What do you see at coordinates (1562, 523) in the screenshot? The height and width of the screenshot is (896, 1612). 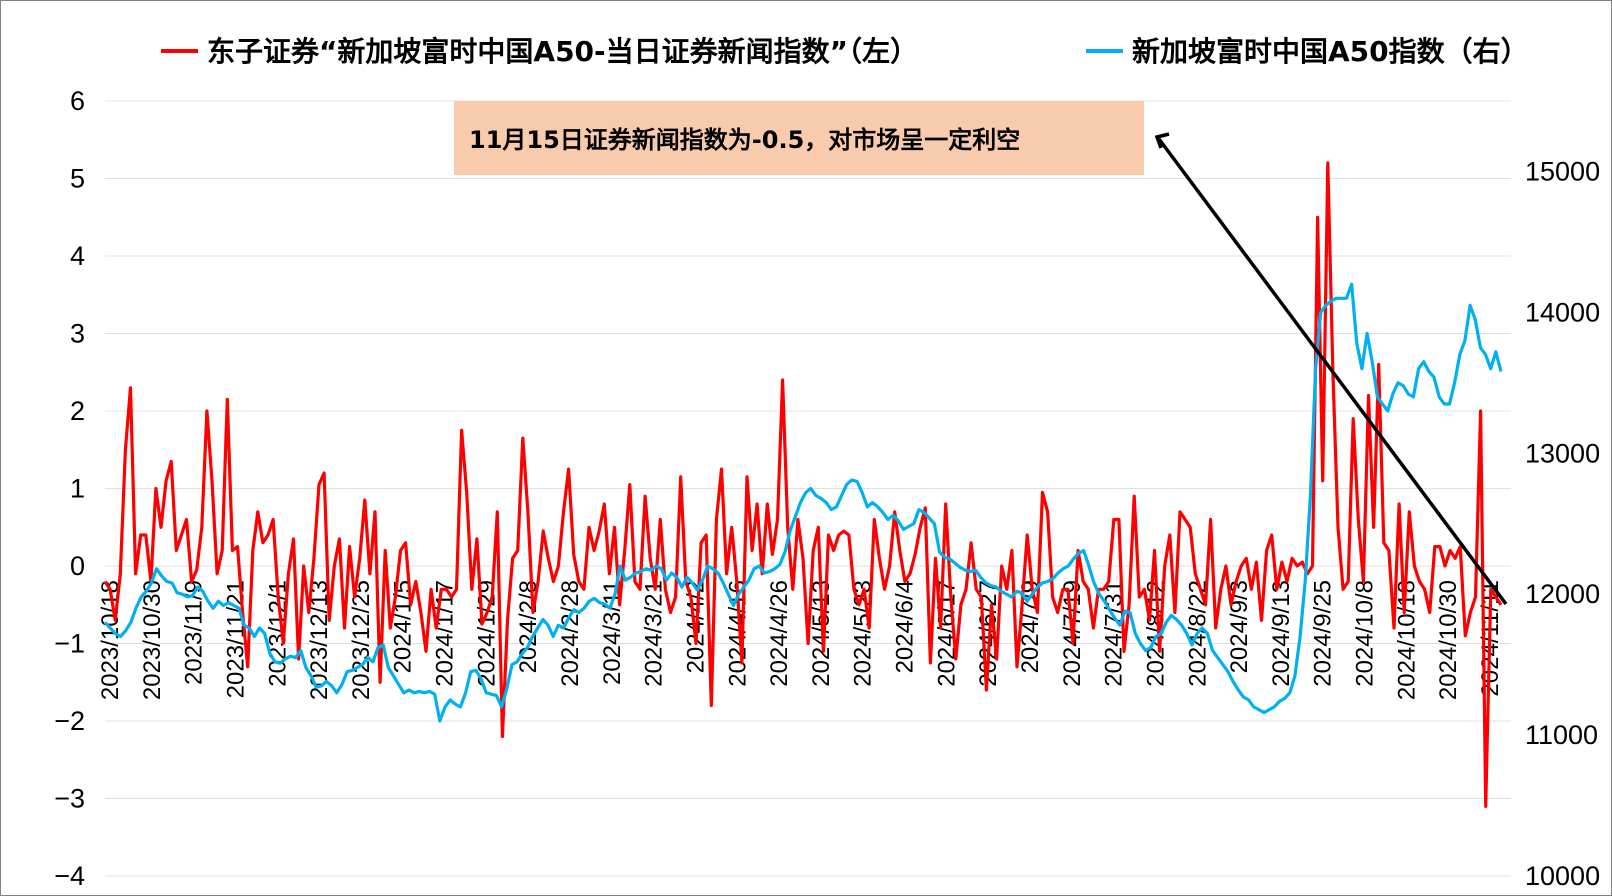 I see `right-axis-ticks: 10000 11000 12000 13000 14000 15000` at bounding box center [1562, 523].